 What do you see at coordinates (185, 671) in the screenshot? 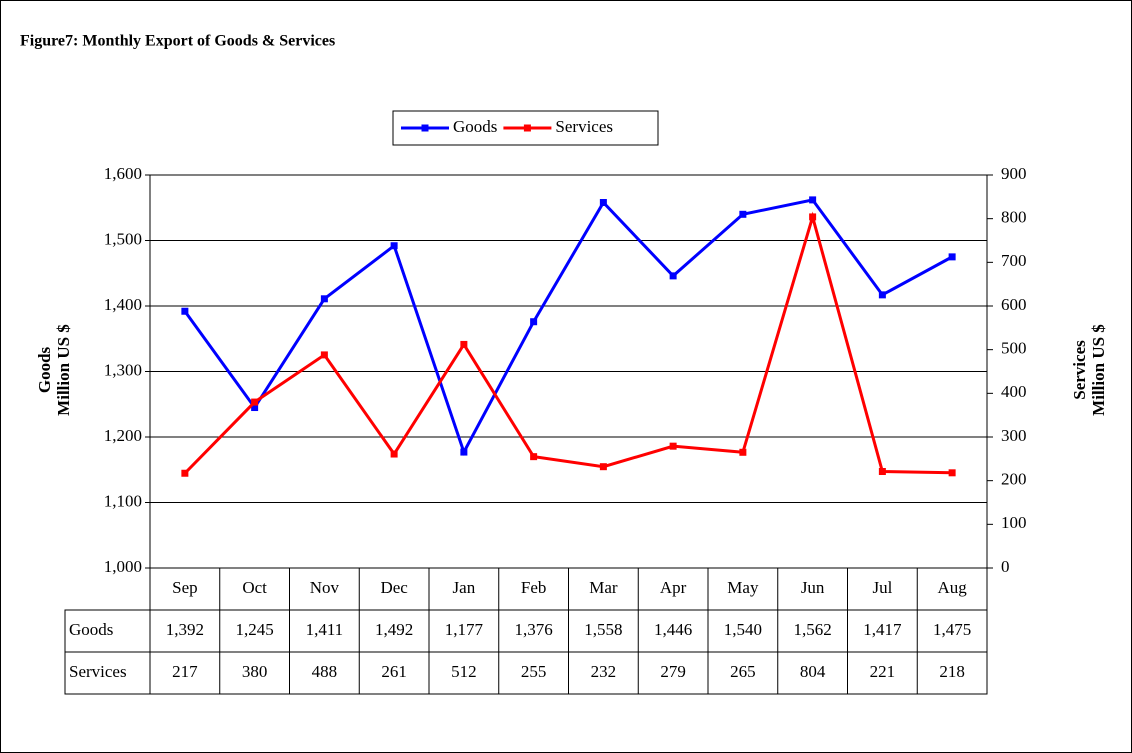
I see `data-label: 217` at bounding box center [185, 671].